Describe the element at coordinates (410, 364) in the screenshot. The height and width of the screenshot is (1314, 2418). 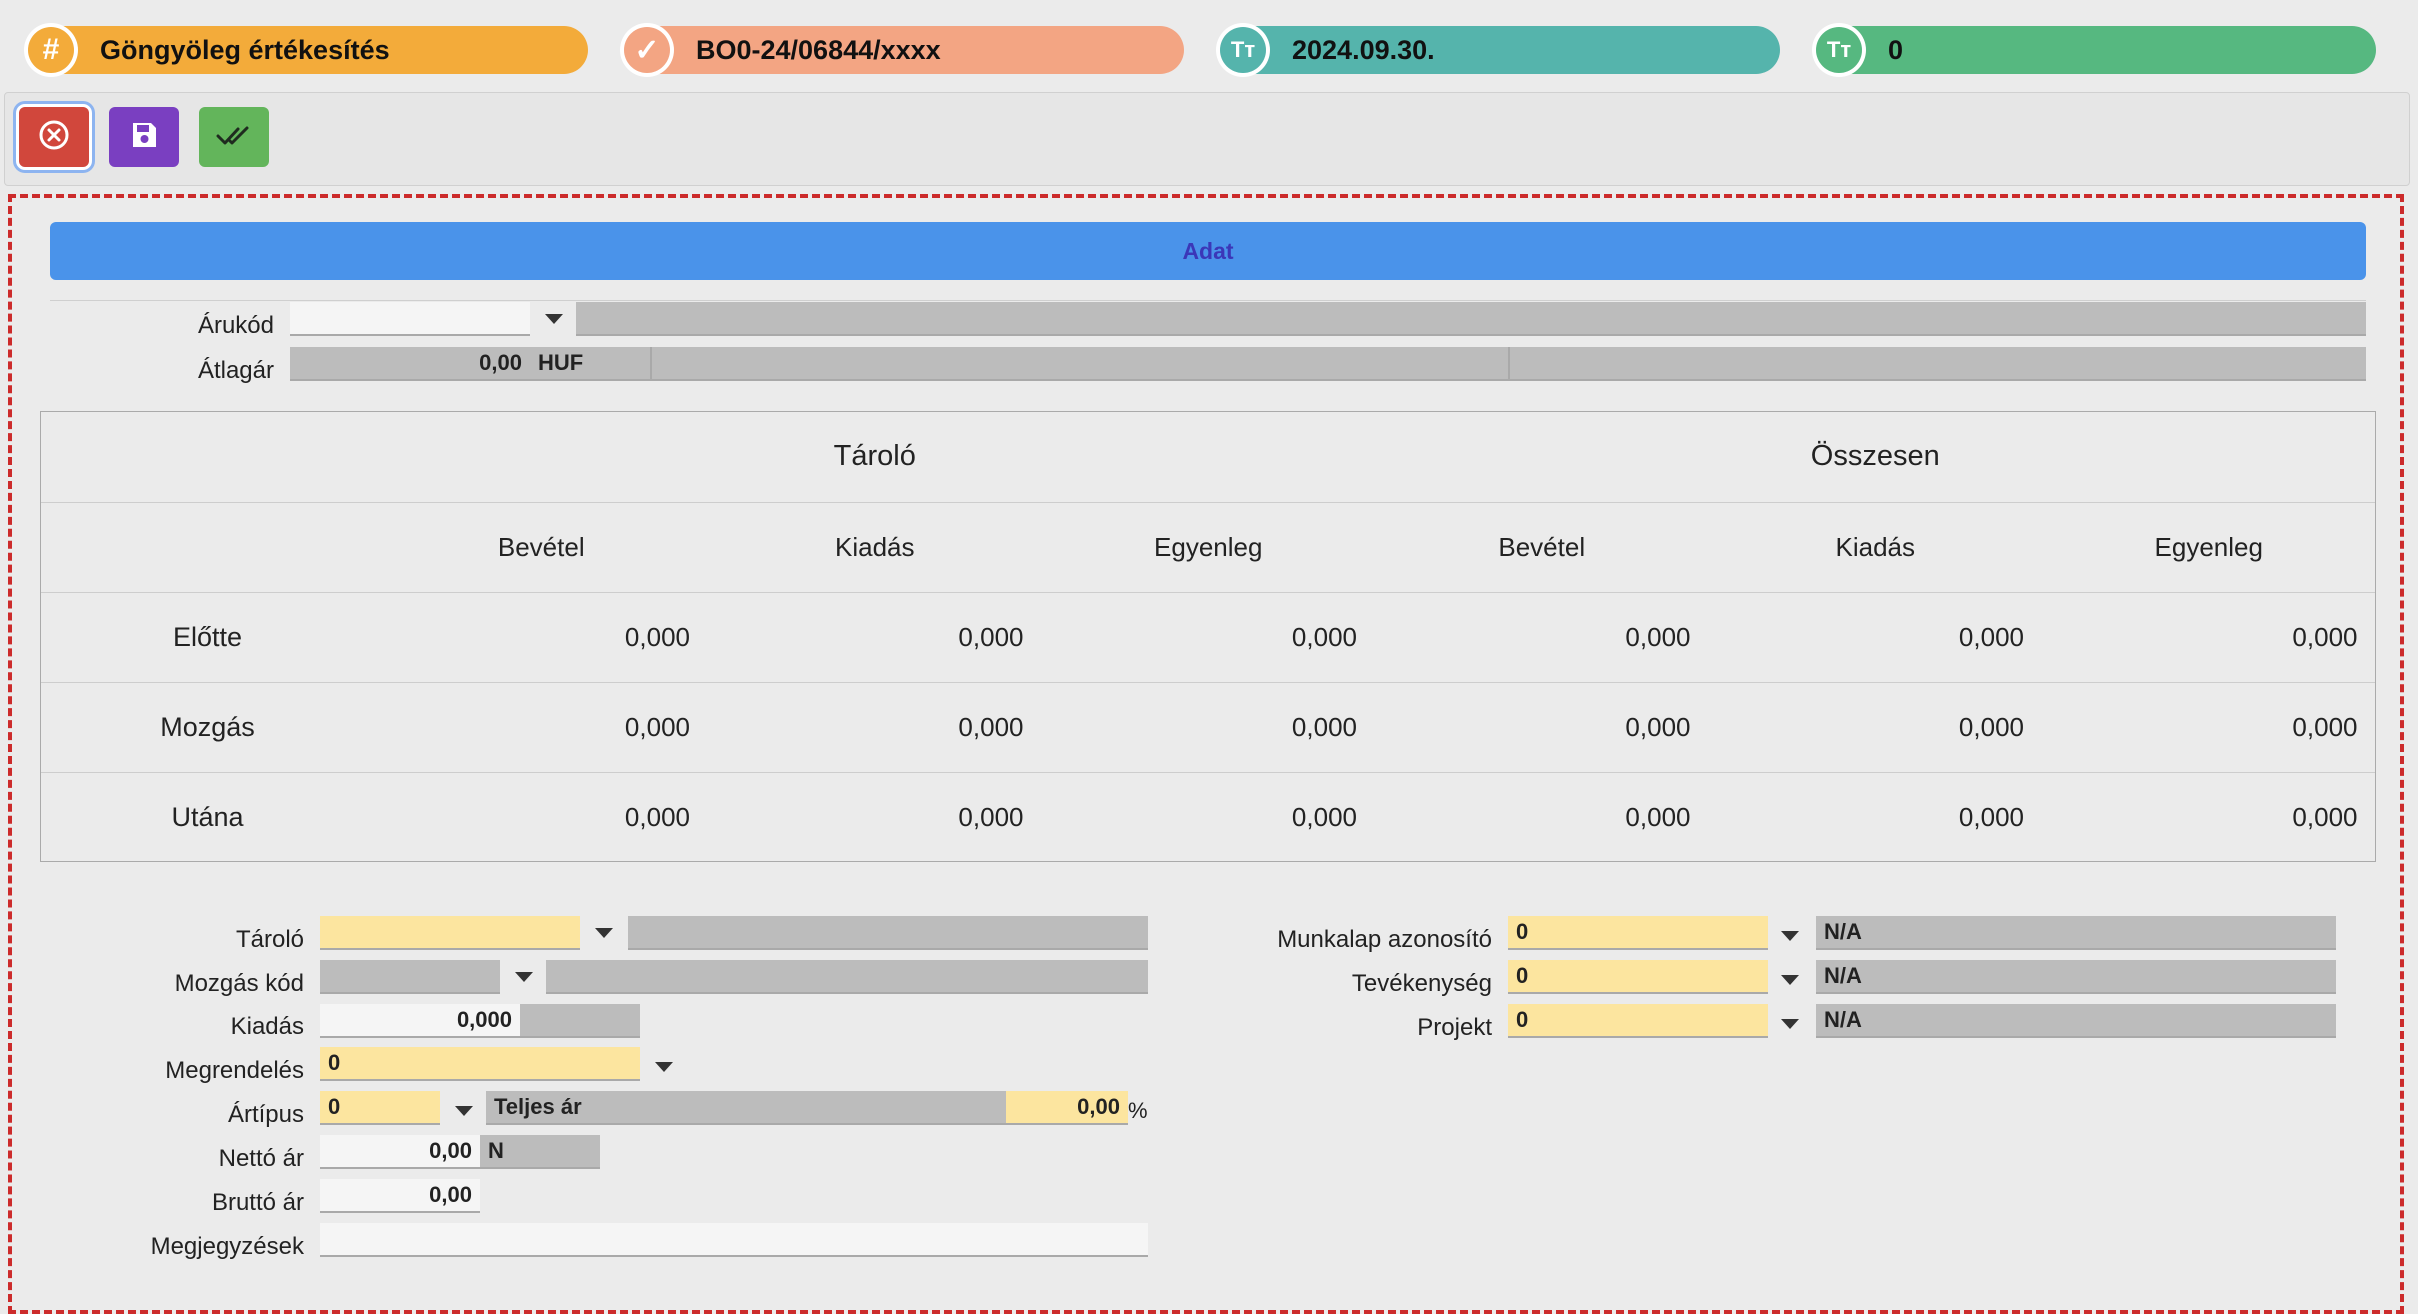
I see `atlagar-value: 0,00` at that location.